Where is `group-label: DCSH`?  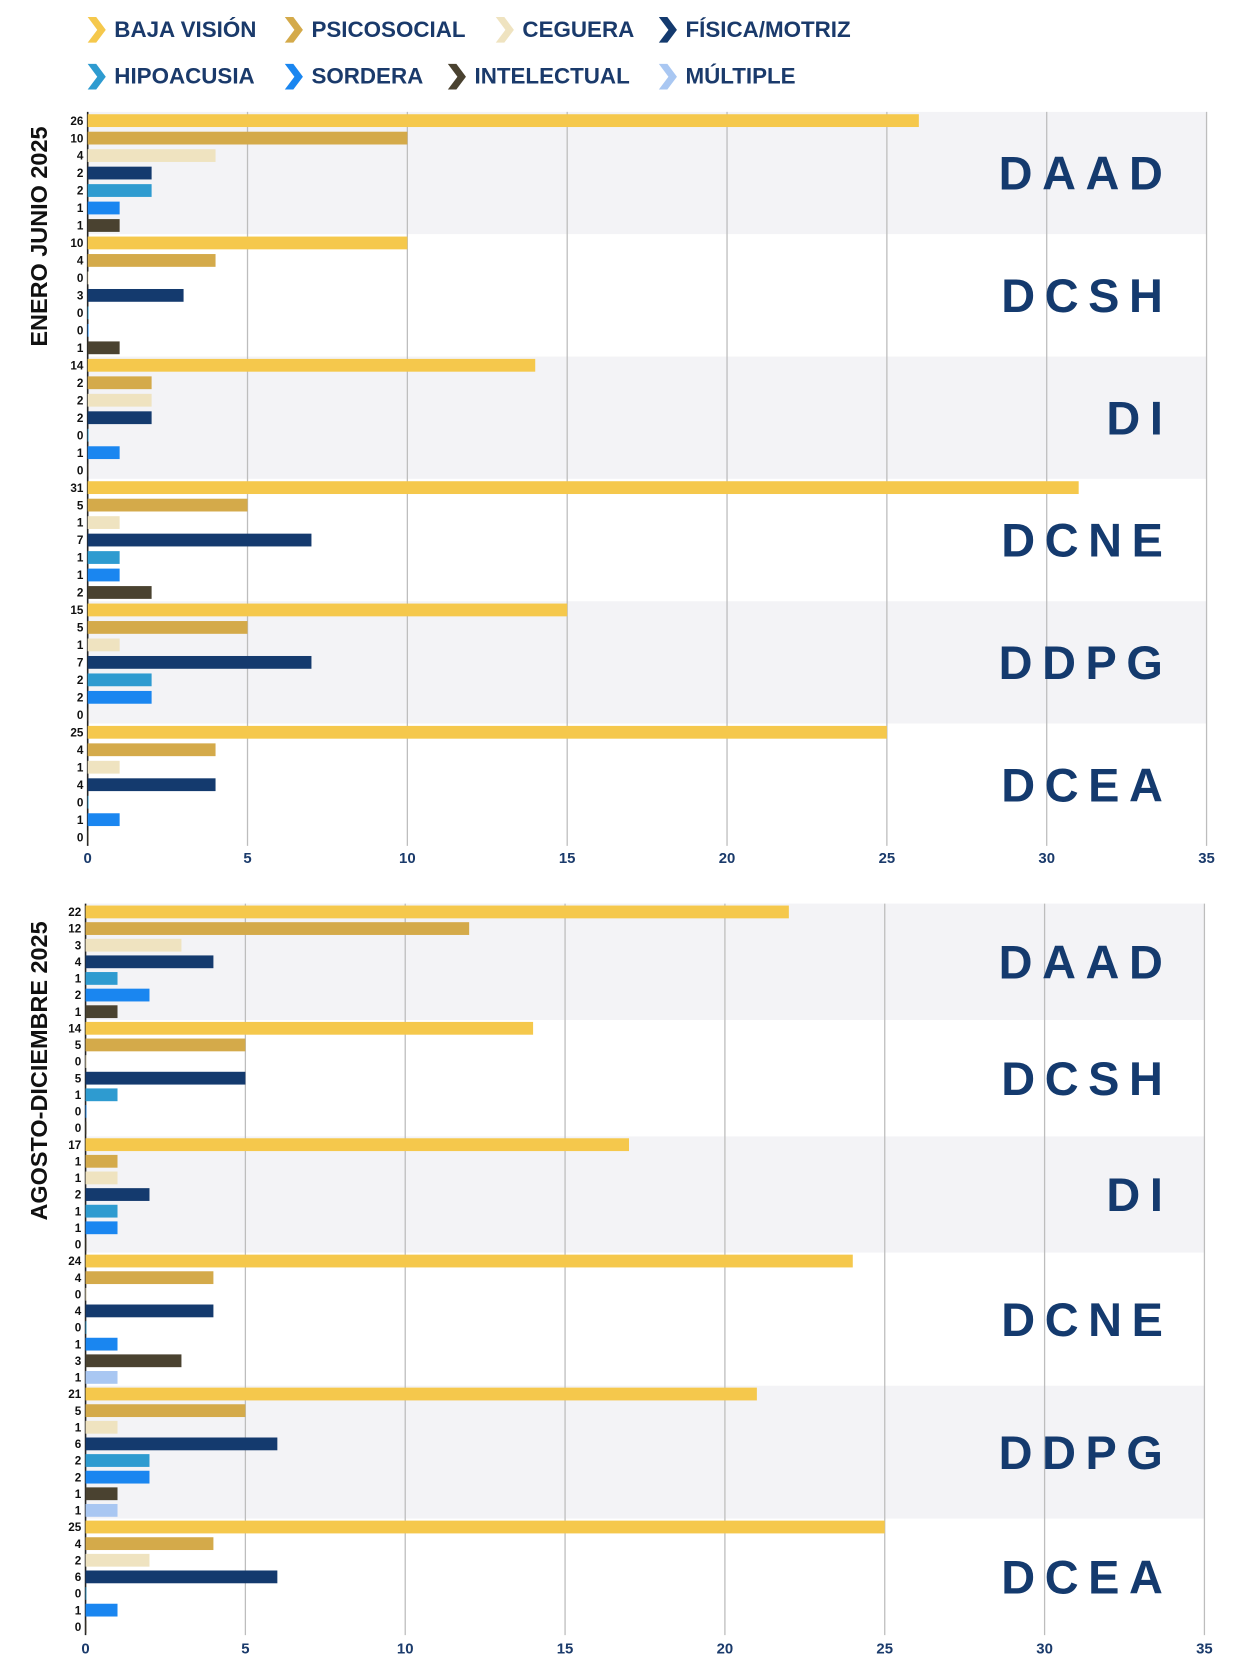 group-label: DCSH is located at coordinates (1086, 296).